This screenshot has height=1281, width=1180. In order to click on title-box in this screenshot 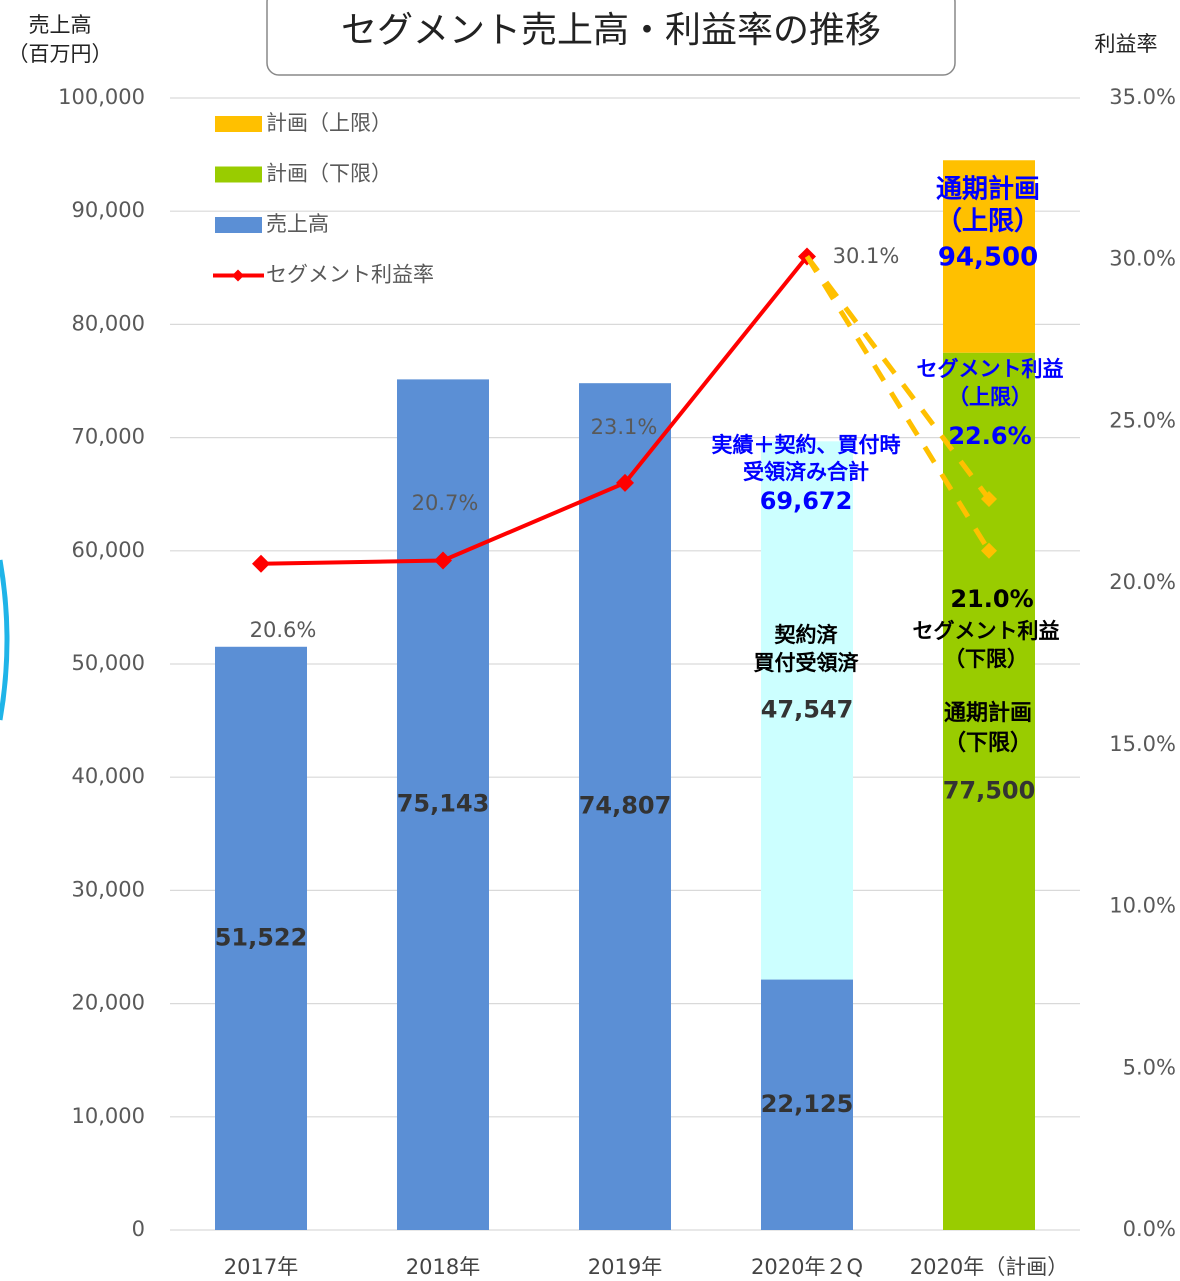, I will do `click(611, 38)`.